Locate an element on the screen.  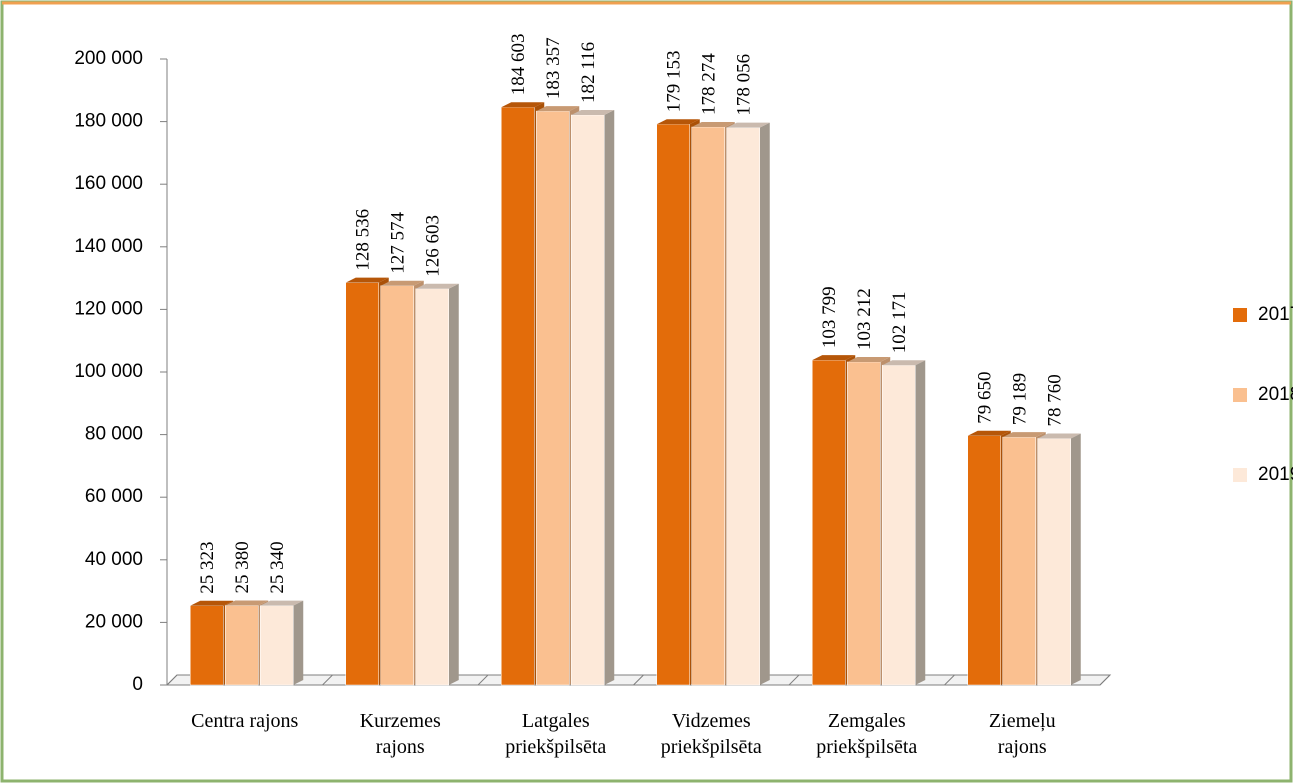
value-label: 179 153 is located at coordinates (674, 82).